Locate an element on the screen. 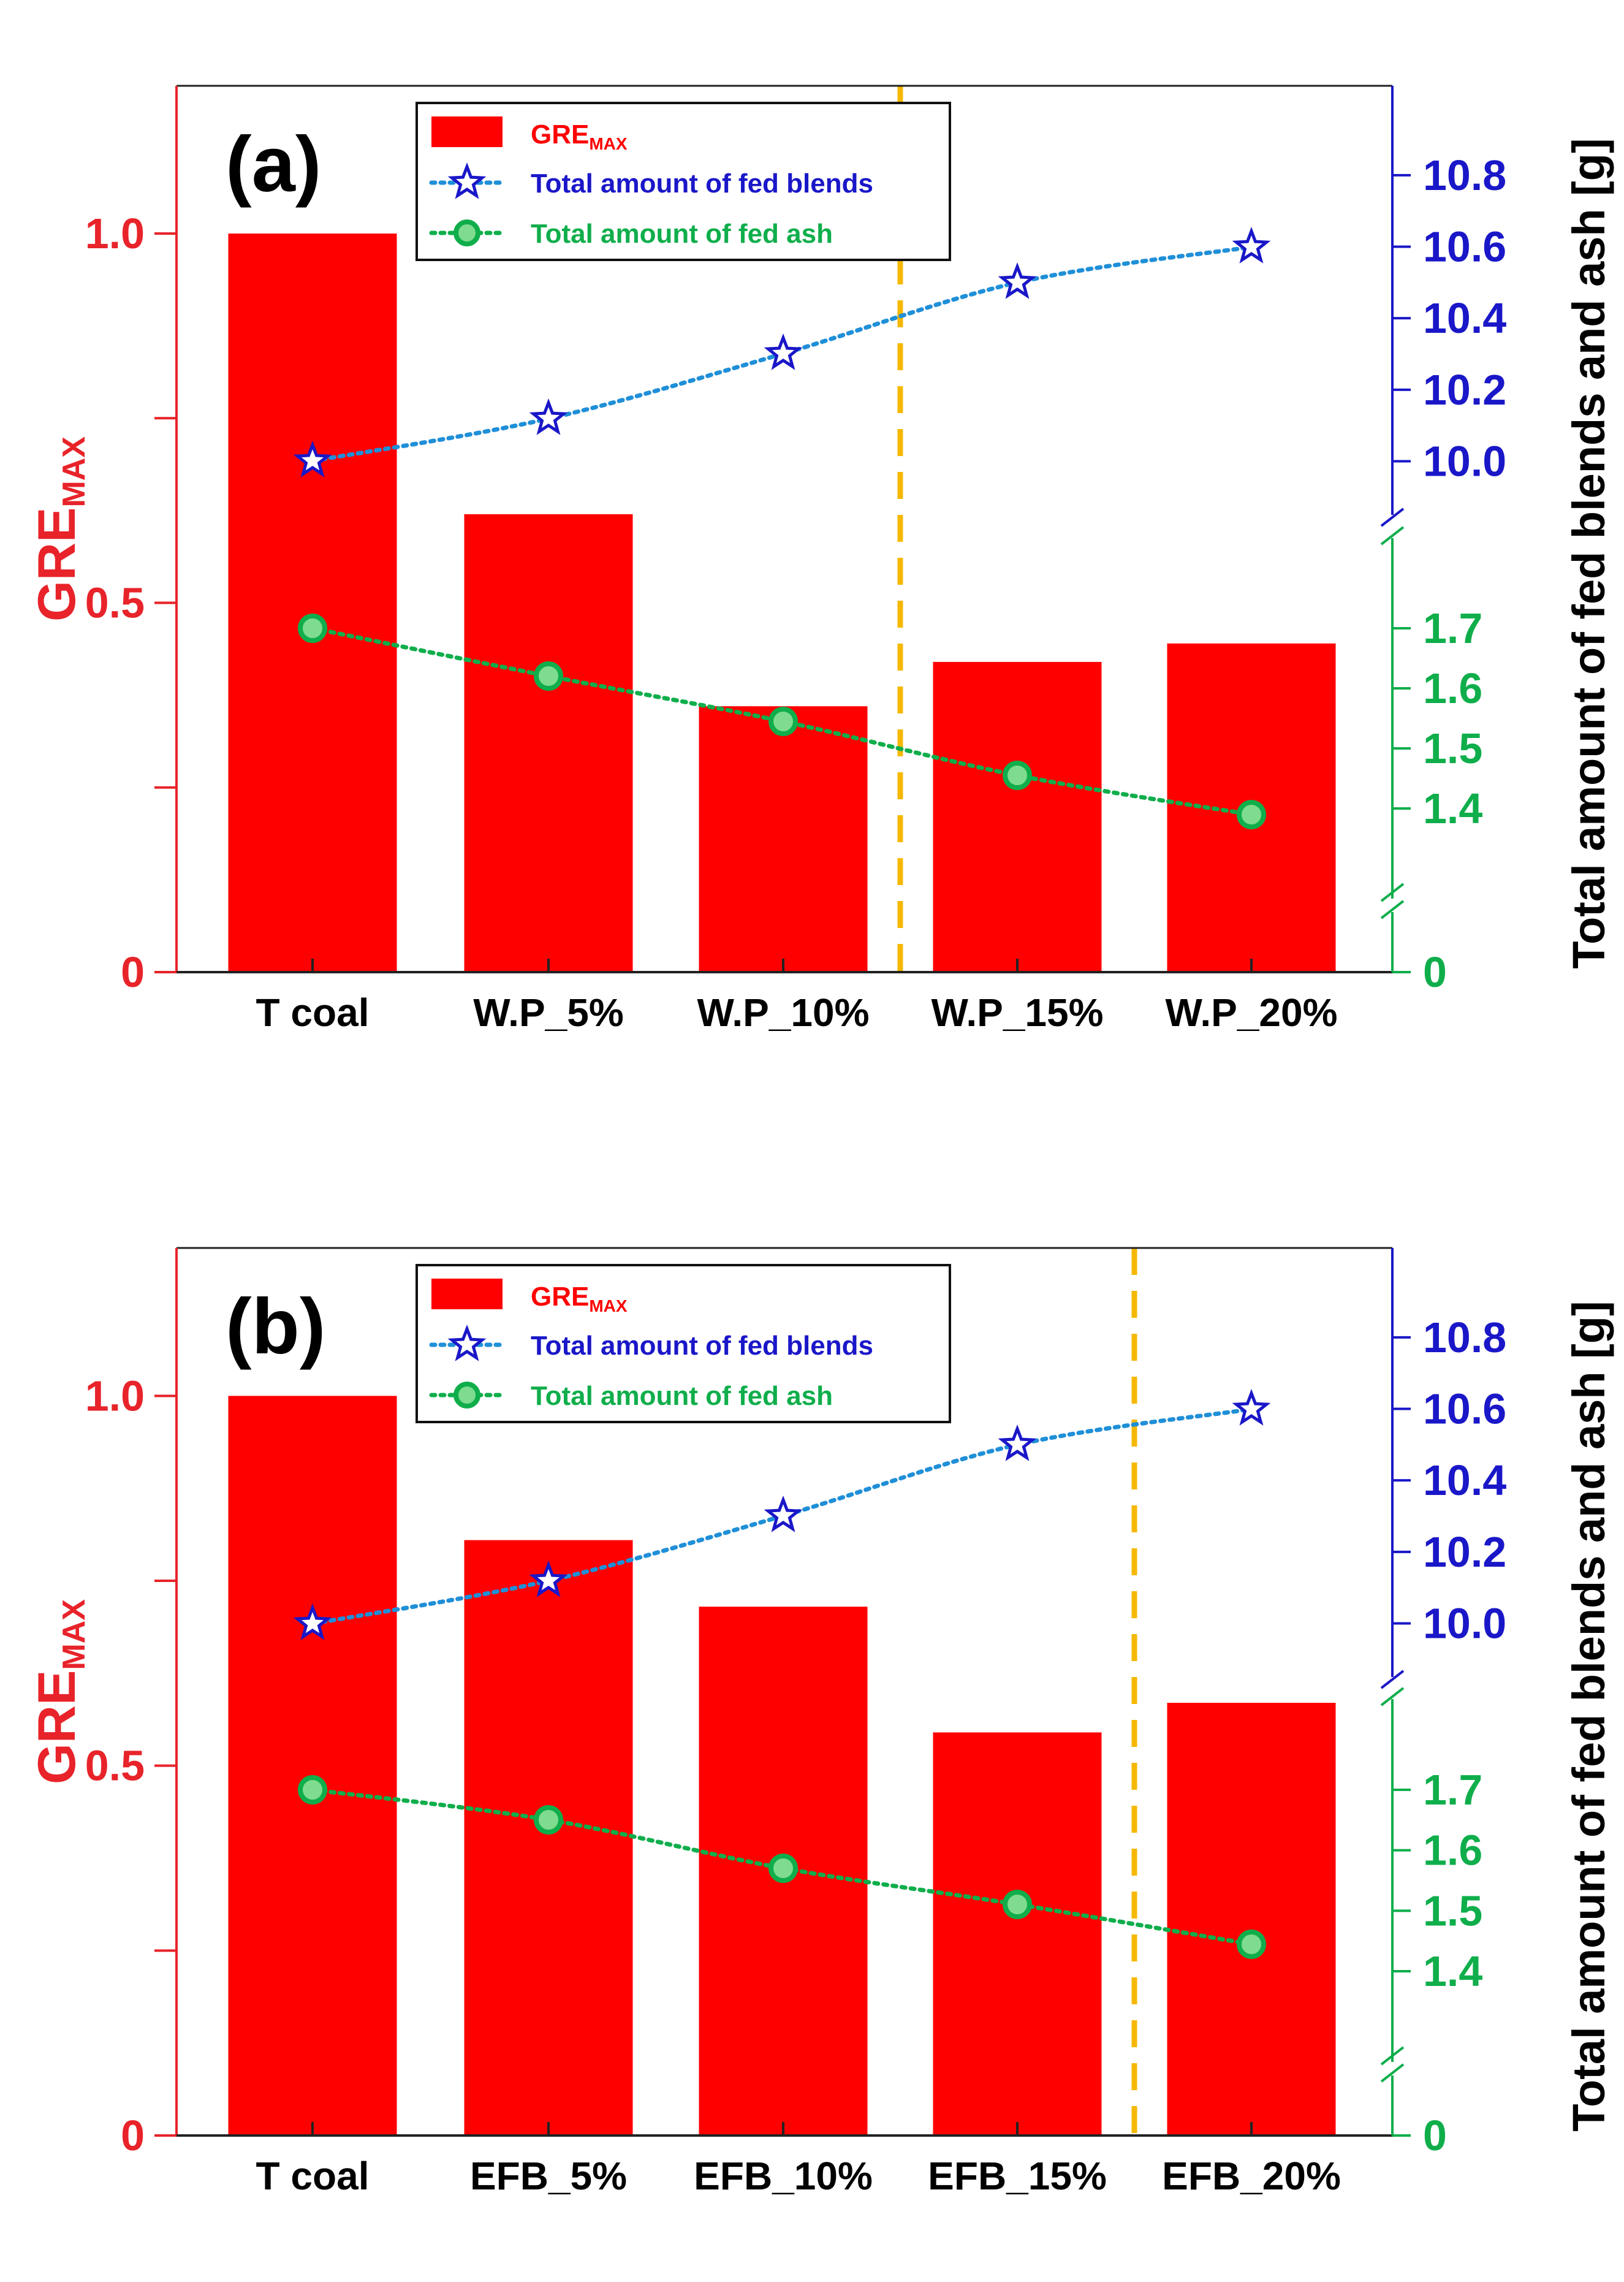 The height and width of the screenshot is (2282, 1624). panel-label: (b) is located at coordinates (275, 1327).